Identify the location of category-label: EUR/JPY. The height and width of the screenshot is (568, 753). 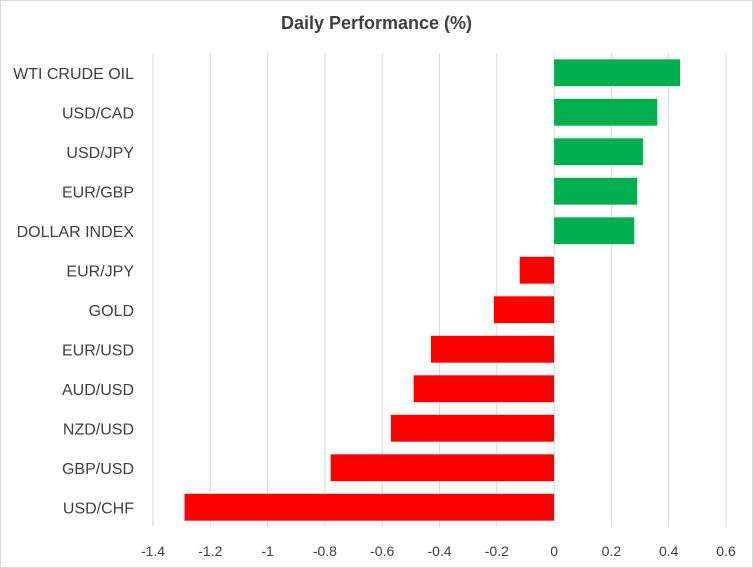
(100, 271).